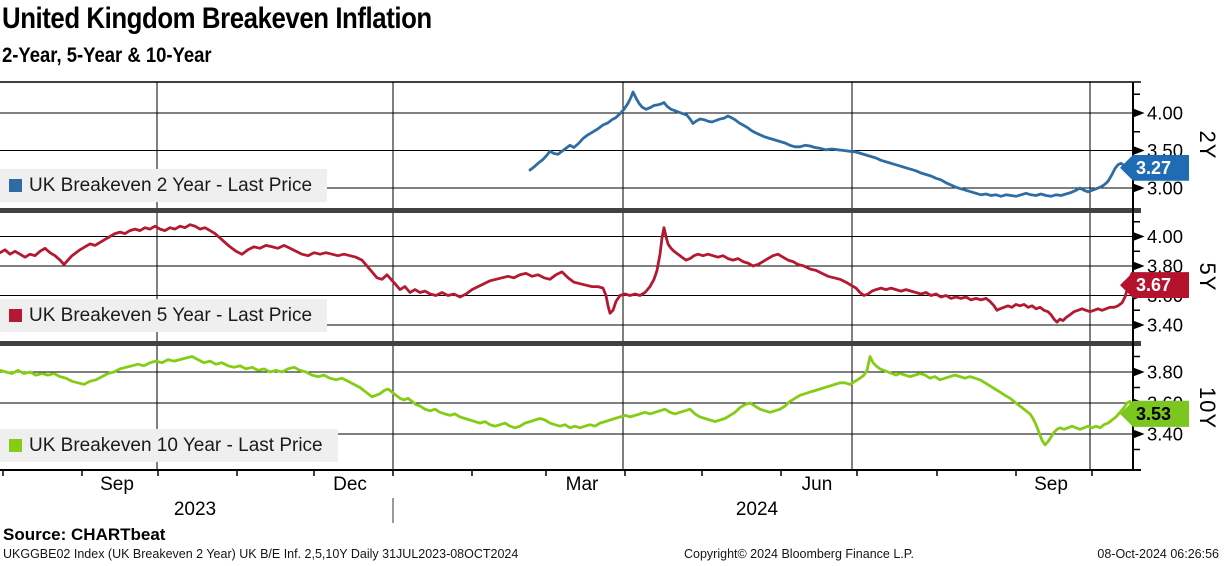  Describe the element at coordinates (176, 445) in the screenshot. I see `legend-label-10-year: UK Breakeven 10 Year - Last Price` at that location.